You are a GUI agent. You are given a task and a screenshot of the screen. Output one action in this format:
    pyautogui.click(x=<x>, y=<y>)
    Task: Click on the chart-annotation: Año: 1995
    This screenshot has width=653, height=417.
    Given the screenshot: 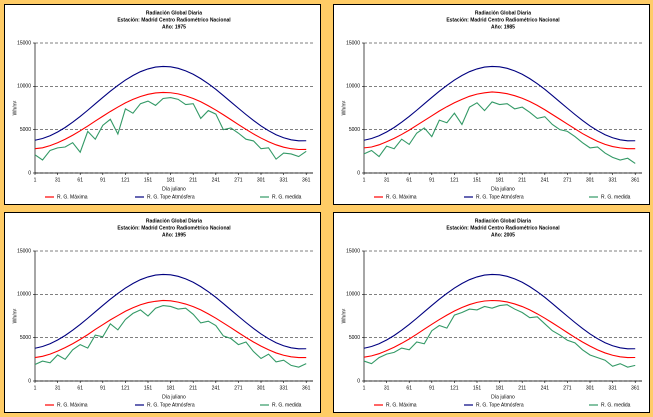 What is the action you would take?
    pyautogui.click(x=174, y=235)
    